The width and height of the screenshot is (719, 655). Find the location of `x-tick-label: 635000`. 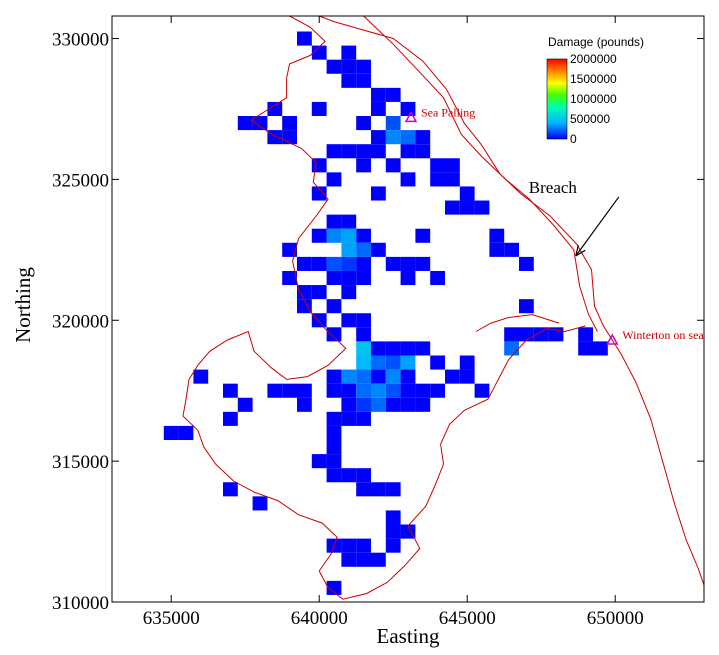

x-tick-label: 635000 is located at coordinates (171, 618).